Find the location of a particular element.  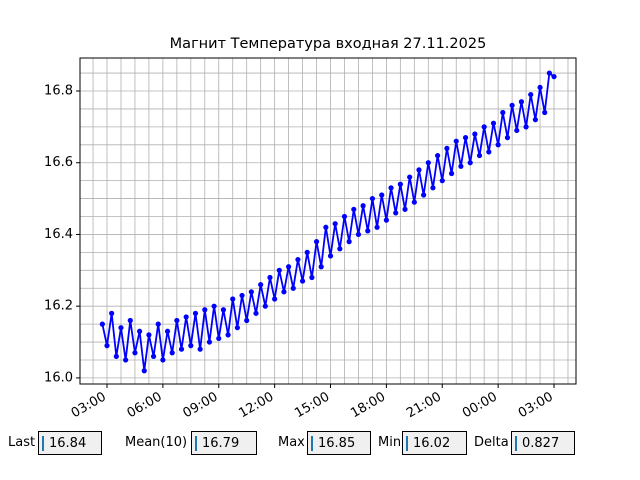

control-label: Mean(10) is located at coordinates (156, 442).